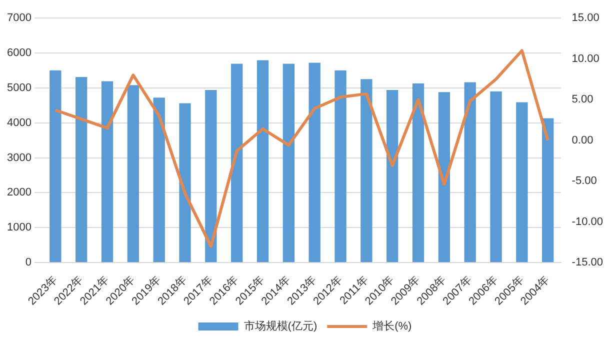  I want to click on y2-tick-label: 5.00, so click(583, 100).